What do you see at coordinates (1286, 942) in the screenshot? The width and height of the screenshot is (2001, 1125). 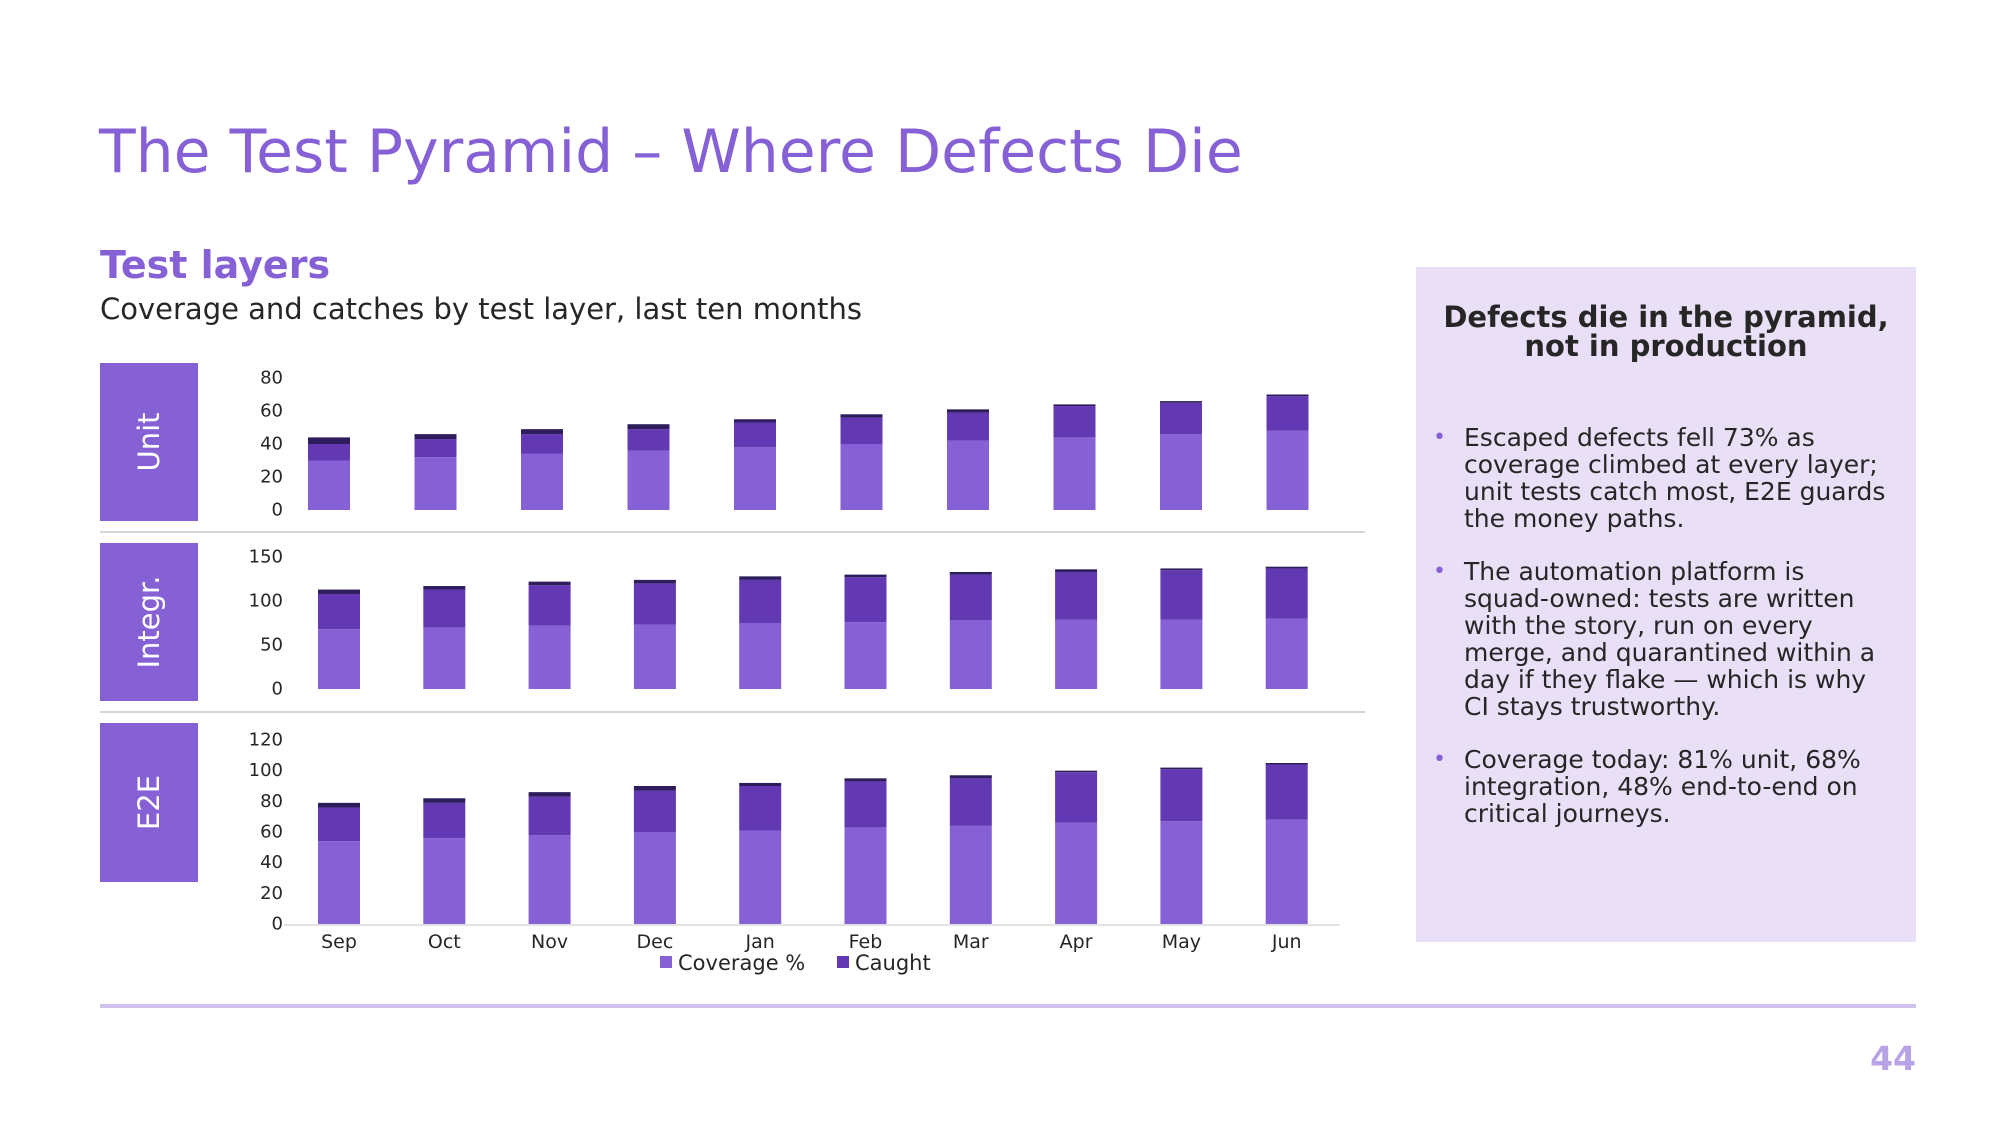 I see `x-tick-label: Jun` at bounding box center [1286, 942].